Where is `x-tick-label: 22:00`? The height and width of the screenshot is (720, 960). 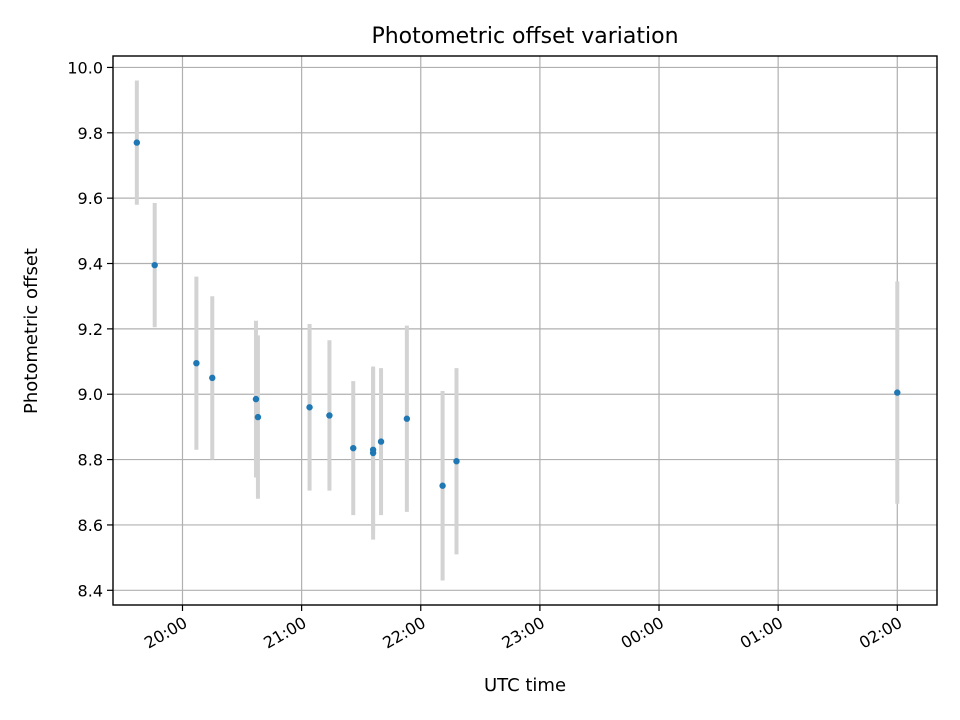
x-tick-label: 22:00 is located at coordinates (403, 633).